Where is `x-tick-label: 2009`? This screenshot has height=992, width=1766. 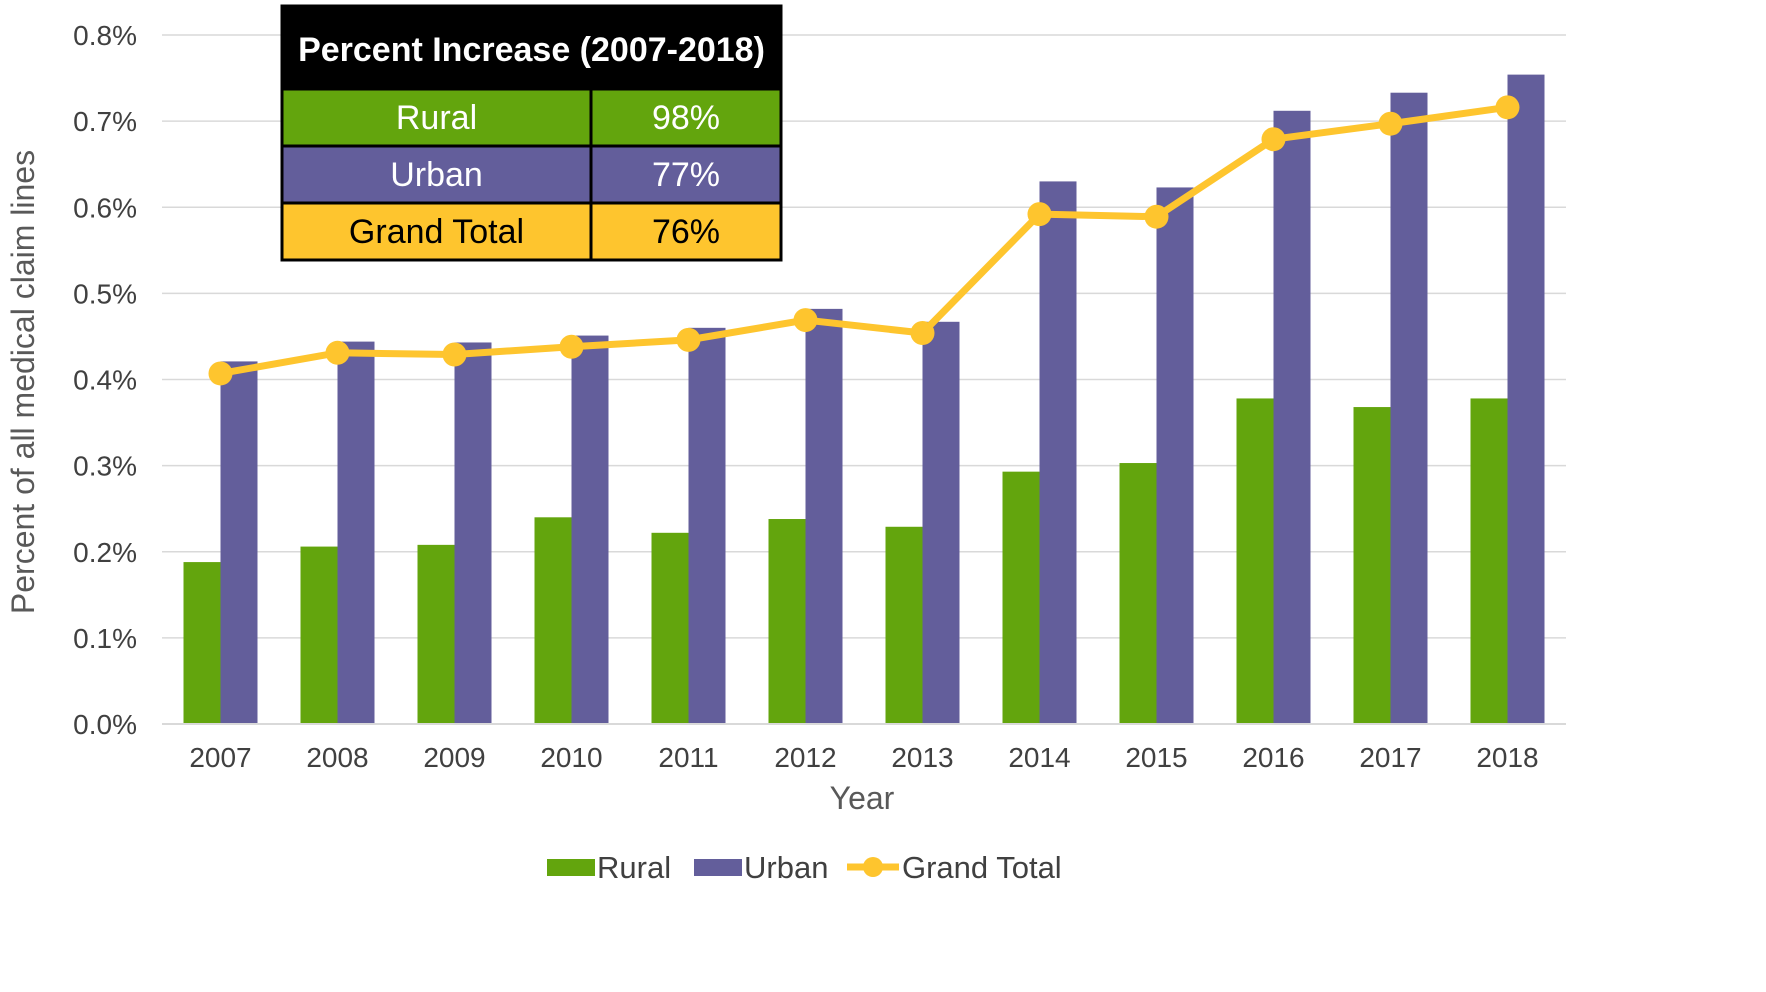
x-tick-label: 2009 is located at coordinates (454, 757).